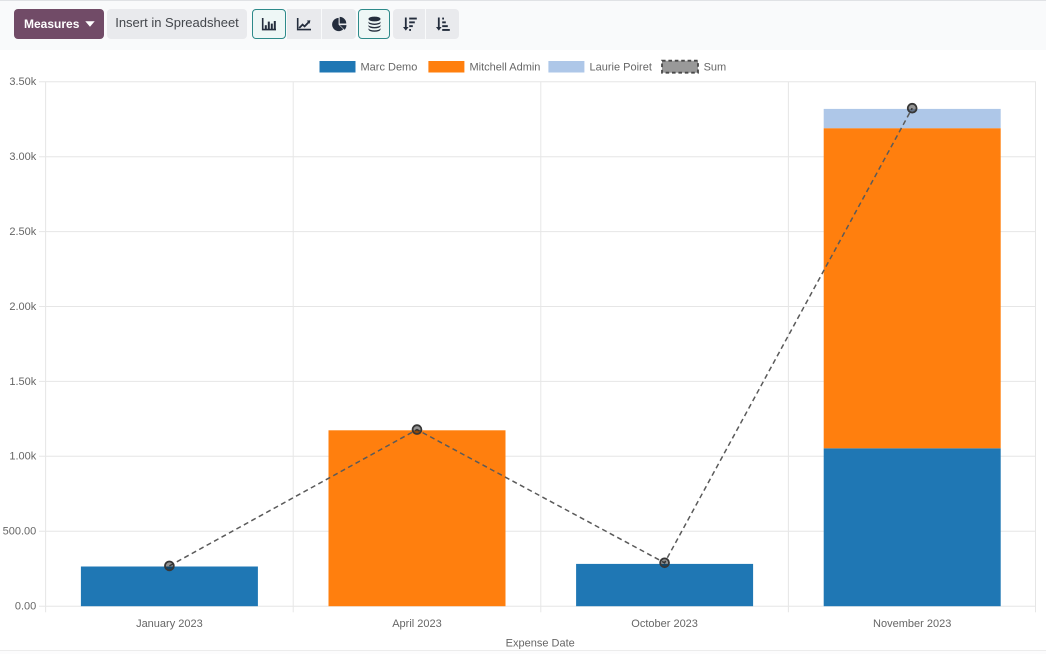  I want to click on svg-text: Marc Demo, so click(389, 67).